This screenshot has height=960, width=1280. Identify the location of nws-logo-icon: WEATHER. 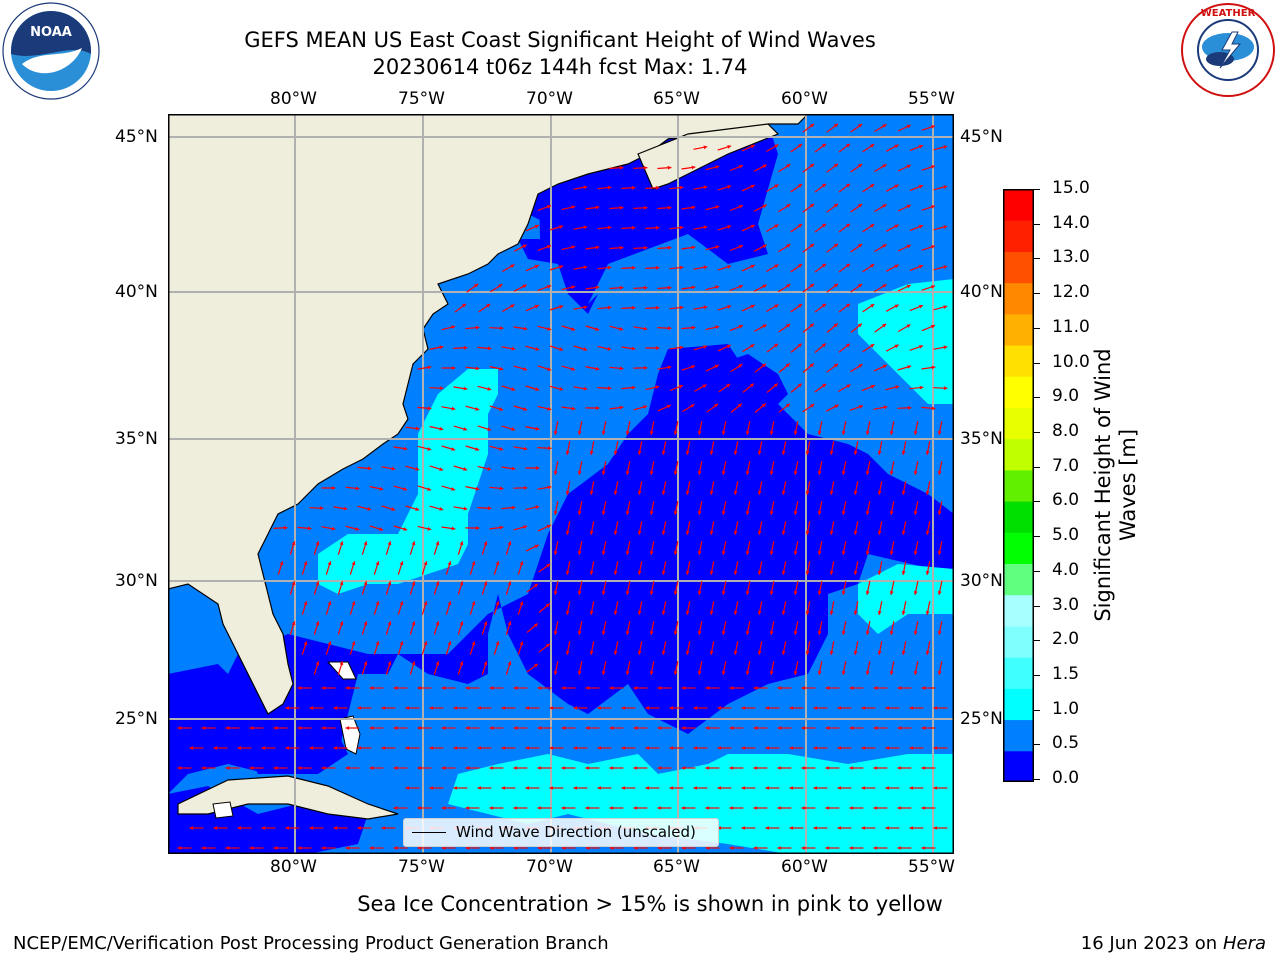
(1228, 50).